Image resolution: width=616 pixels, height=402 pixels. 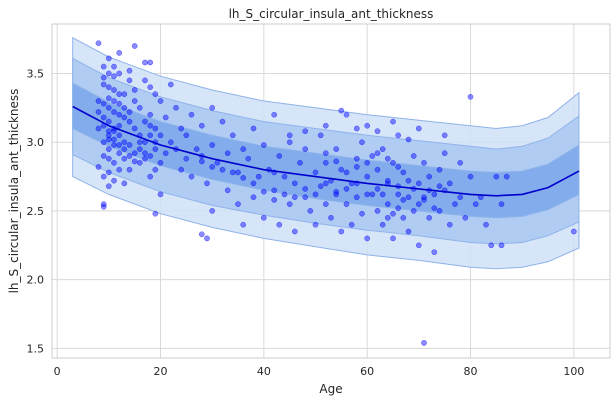 I want to click on y-axis-title: lh_S_circular_insula_ant_thickness, so click(x=14, y=191).